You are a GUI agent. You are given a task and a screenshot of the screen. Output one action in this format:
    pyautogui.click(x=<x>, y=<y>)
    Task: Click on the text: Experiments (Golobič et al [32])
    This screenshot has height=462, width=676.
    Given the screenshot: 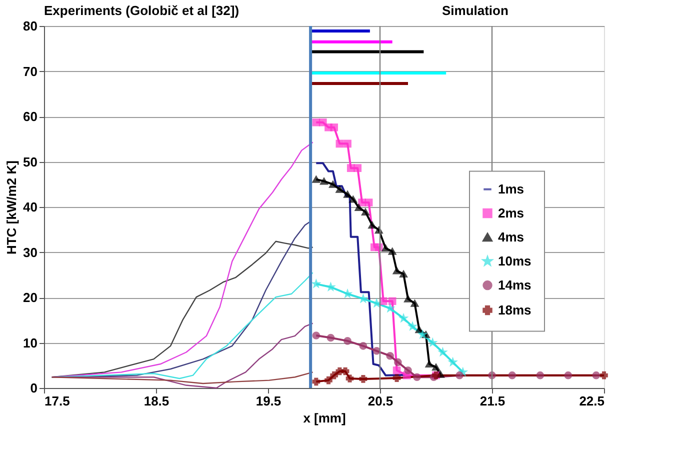 What is the action you would take?
    pyautogui.click(x=142, y=10)
    